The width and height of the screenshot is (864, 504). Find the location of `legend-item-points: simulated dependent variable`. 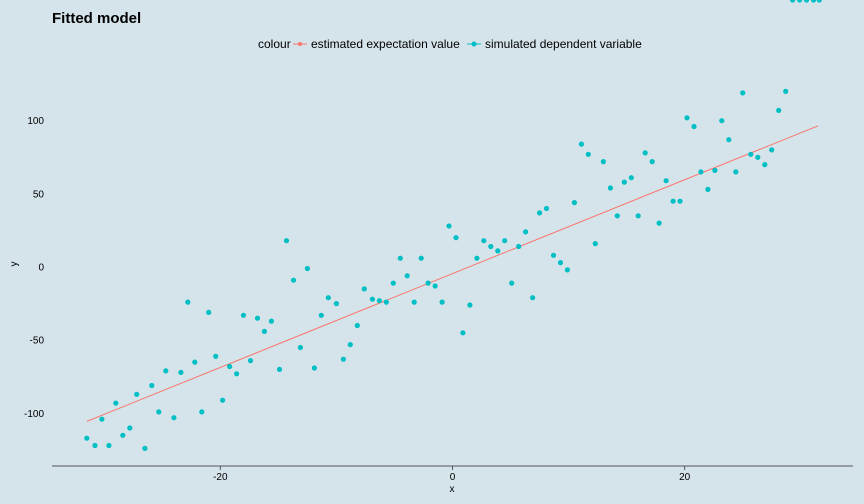

legend-item-points: simulated dependent variable is located at coordinates (554, 44).